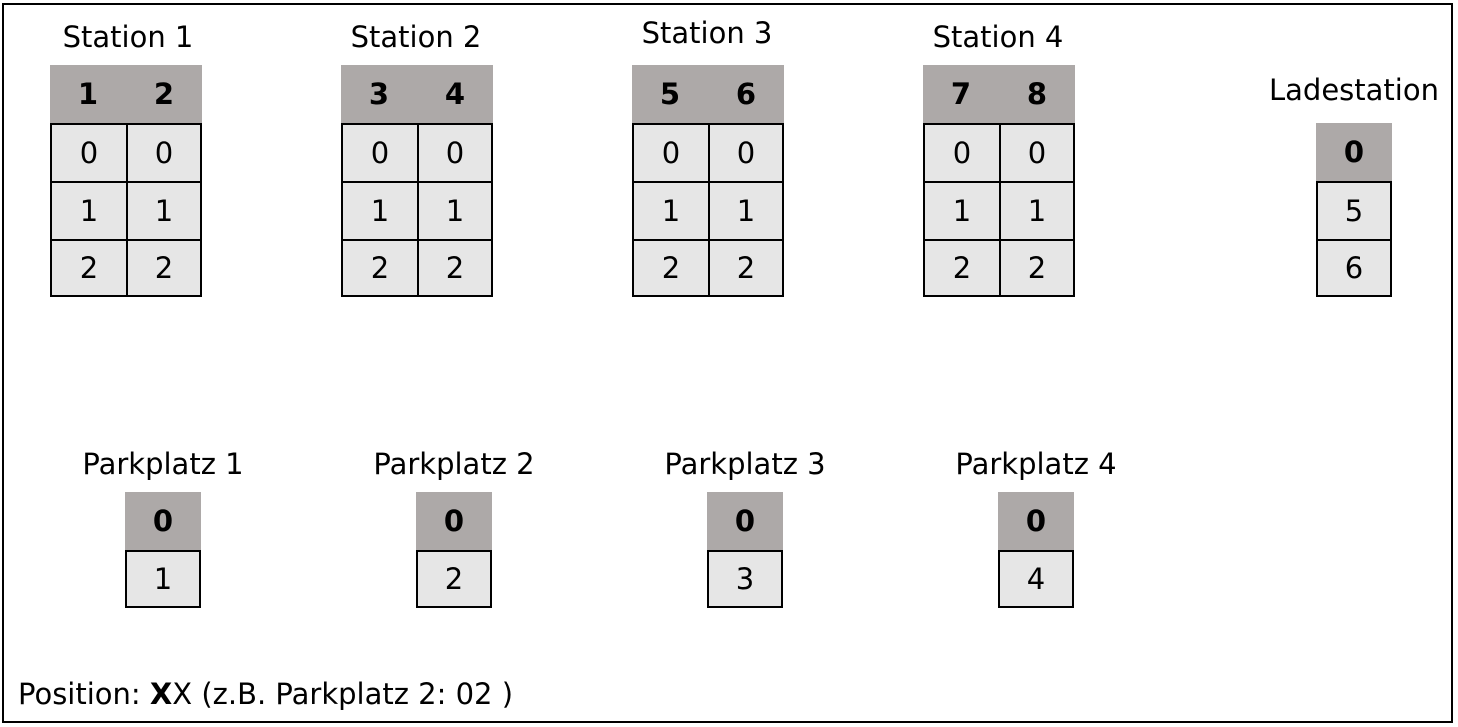  What do you see at coordinates (416, 37) in the screenshot?
I see `station-2-title: Station 2` at bounding box center [416, 37].